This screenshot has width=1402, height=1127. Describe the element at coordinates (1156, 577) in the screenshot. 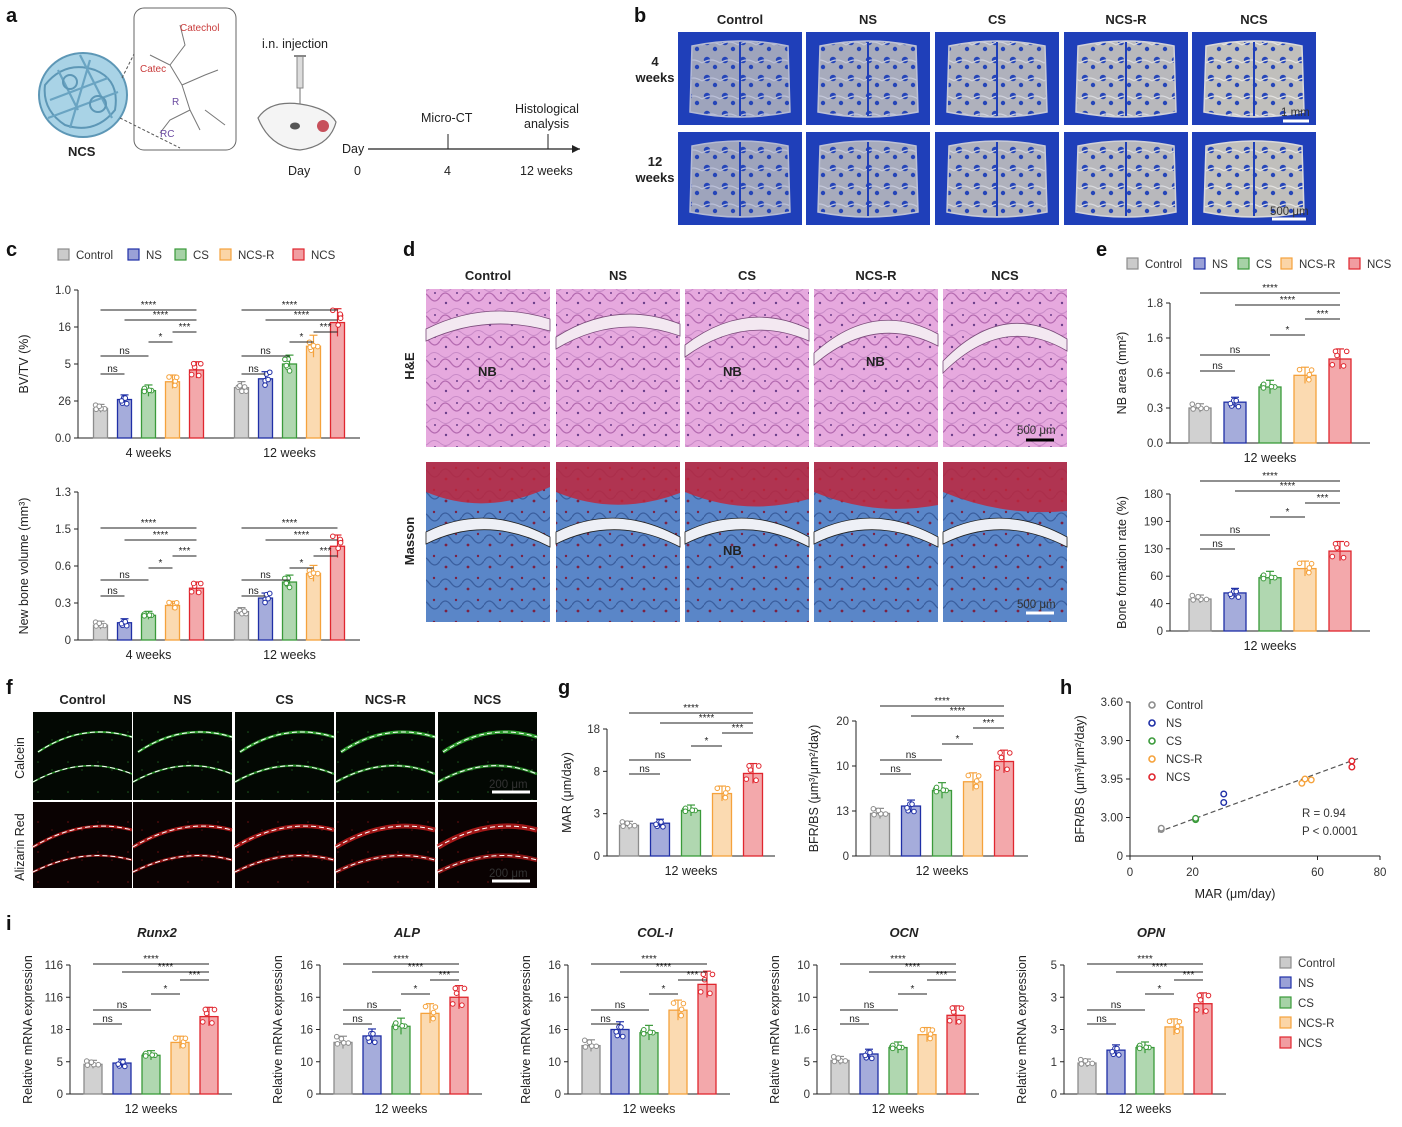

I see `panel-e-bottom-ytick-label: 60` at that location.